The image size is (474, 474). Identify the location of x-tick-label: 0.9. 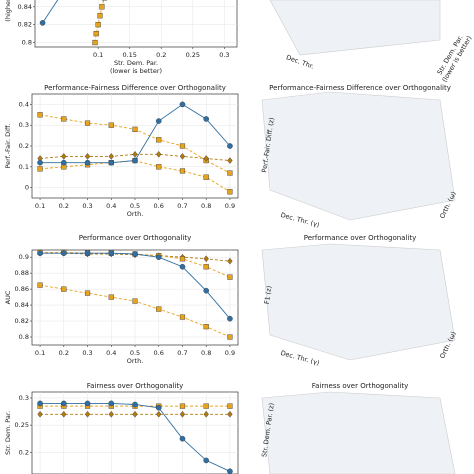
(230, 206).